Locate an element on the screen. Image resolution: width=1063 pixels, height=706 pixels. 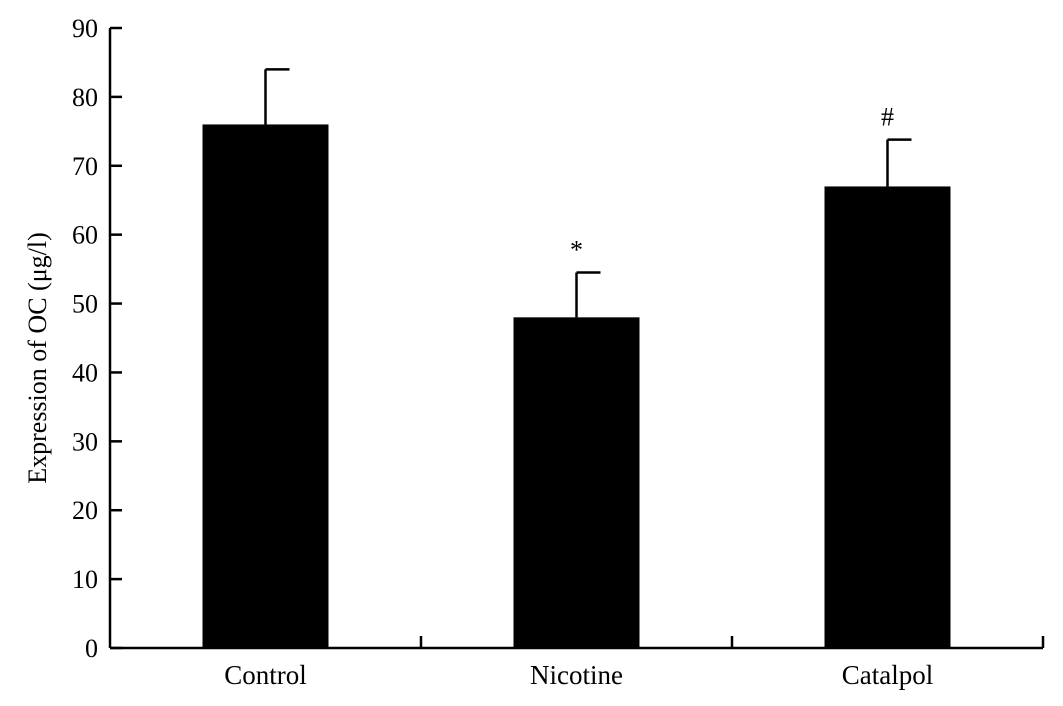
x-tick-label: Nicotine is located at coordinates (576, 675).